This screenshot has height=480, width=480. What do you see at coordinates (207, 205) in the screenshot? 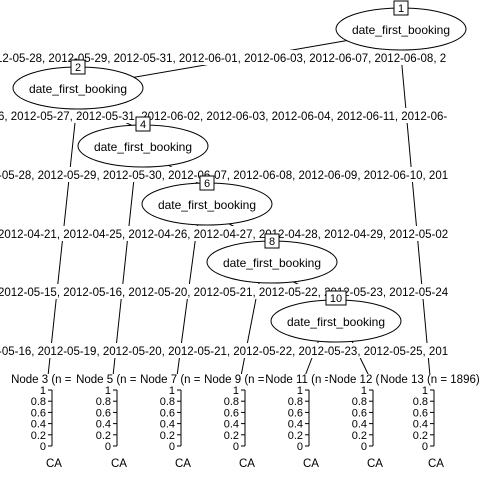
I see `inner-node-6-label: date_first_booking` at bounding box center [207, 205].